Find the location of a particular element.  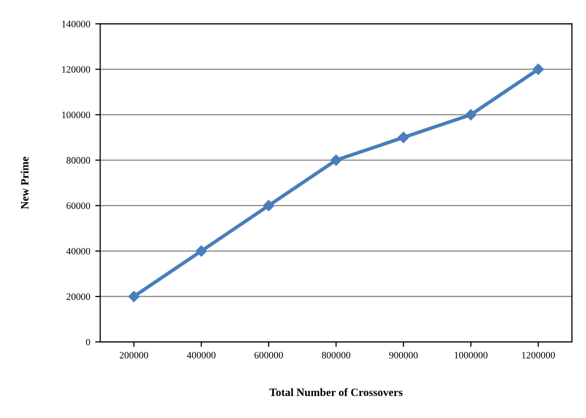

x-tick-label: 800000 is located at coordinates (336, 355).